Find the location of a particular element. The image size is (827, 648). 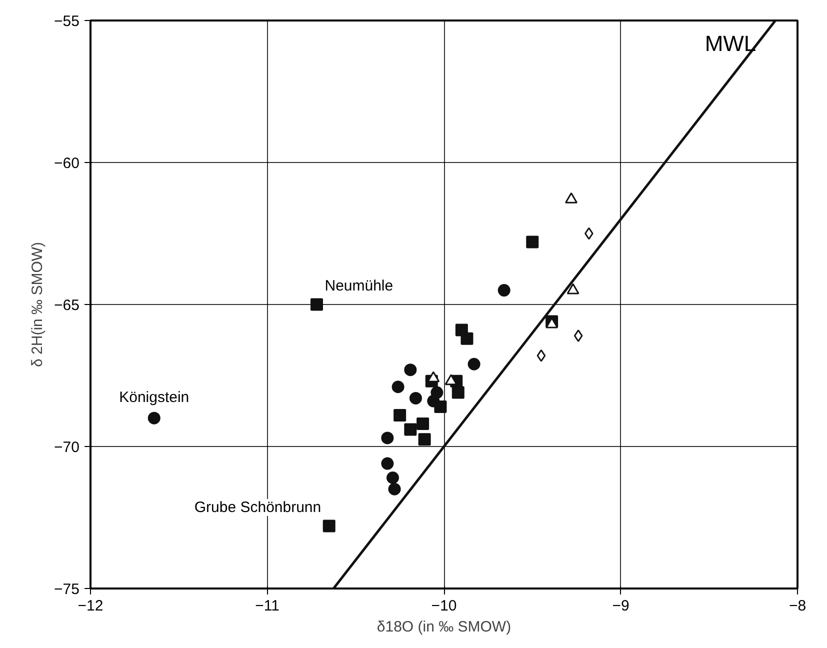

y-tick-label: −65 is located at coordinates (67, 305).